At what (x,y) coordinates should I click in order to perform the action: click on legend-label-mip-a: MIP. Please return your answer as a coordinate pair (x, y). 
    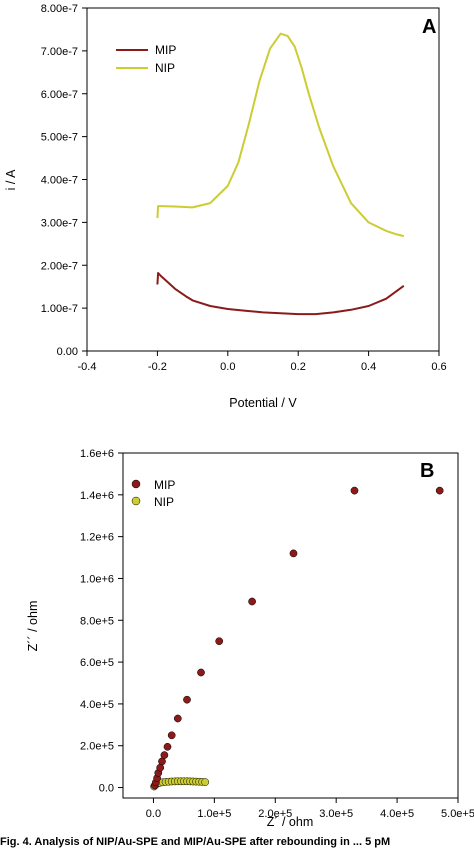
    Looking at the image, I should click on (165, 50).